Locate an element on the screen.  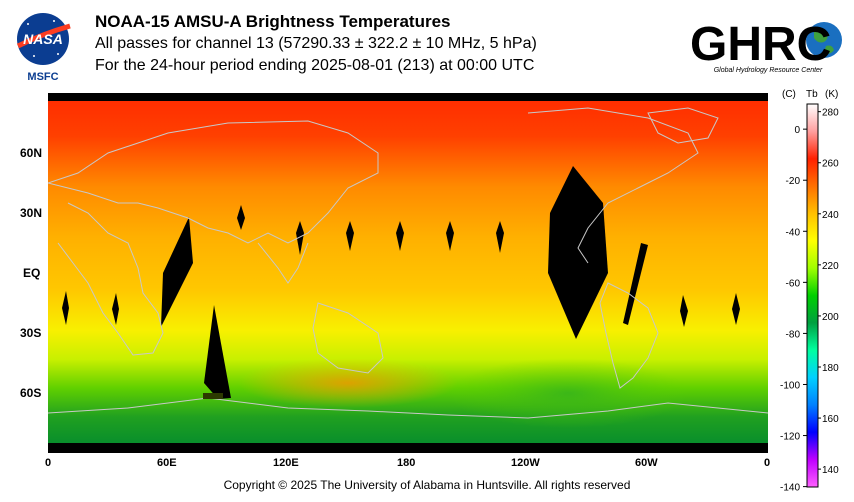
colorbar-kelvin-tick: 280 is located at coordinates (830, 113).